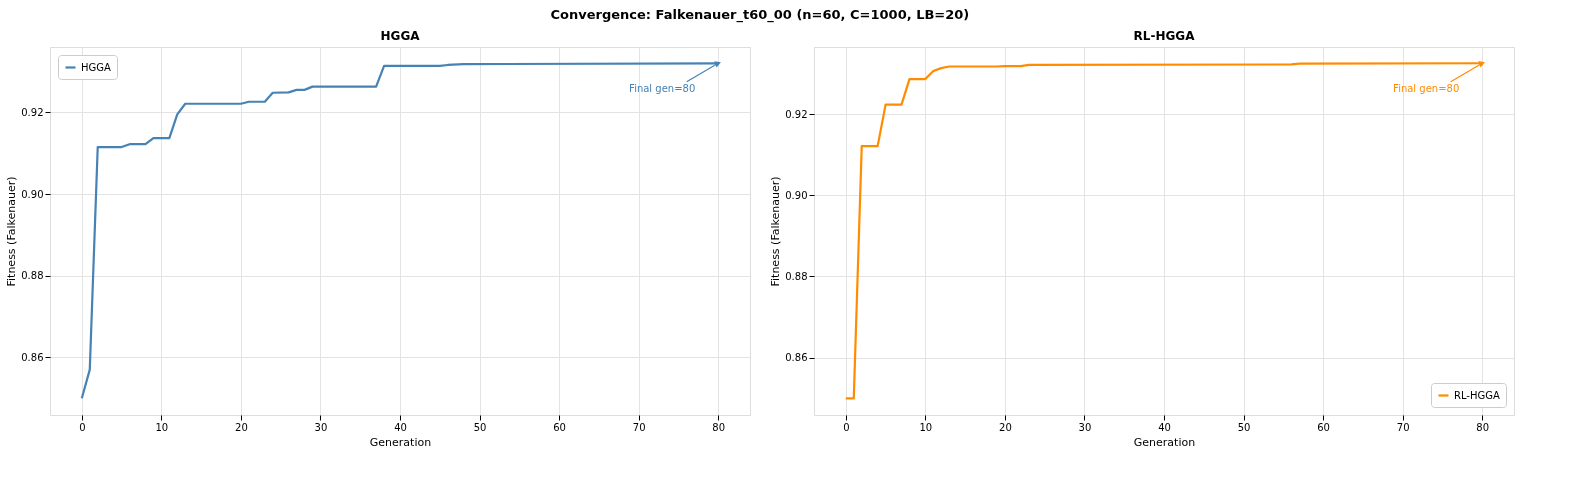  Describe the element at coordinates (96, 67) in the screenshot. I see `legend-label: HGGA` at that location.